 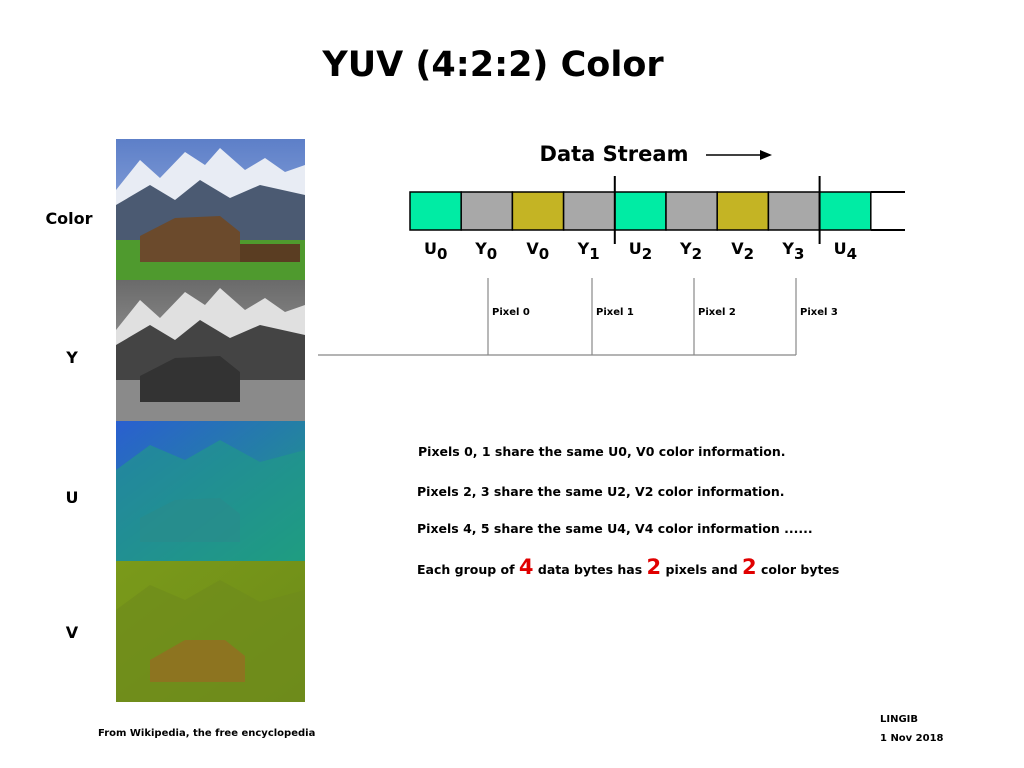 What do you see at coordinates (72, 632) in the screenshot?
I see `side-label: V` at bounding box center [72, 632].